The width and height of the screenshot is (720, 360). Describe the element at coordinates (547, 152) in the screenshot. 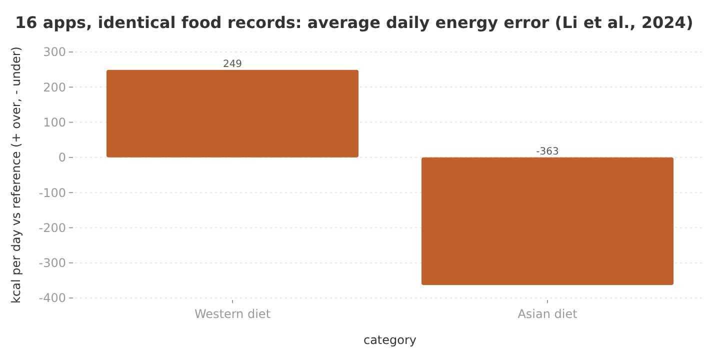

I see `data-label: -363` at that location.